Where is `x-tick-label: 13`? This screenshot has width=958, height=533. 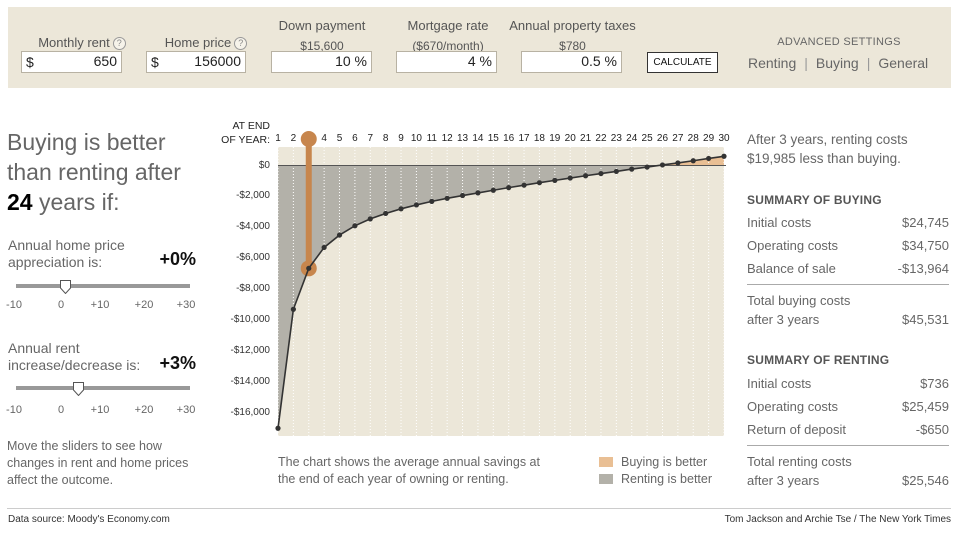
x-tick-label: 13 is located at coordinates (462, 138).